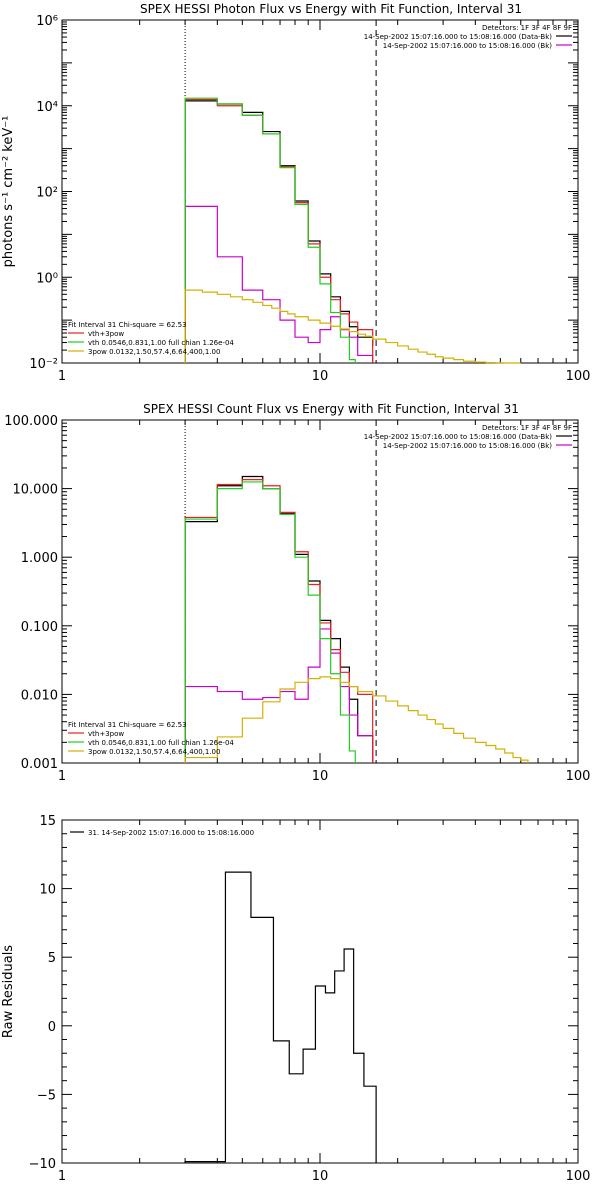 This screenshot has height=1200, width=600. Describe the element at coordinates (47, 193) in the screenshot. I see `y-tick-label: 10²` at that location.